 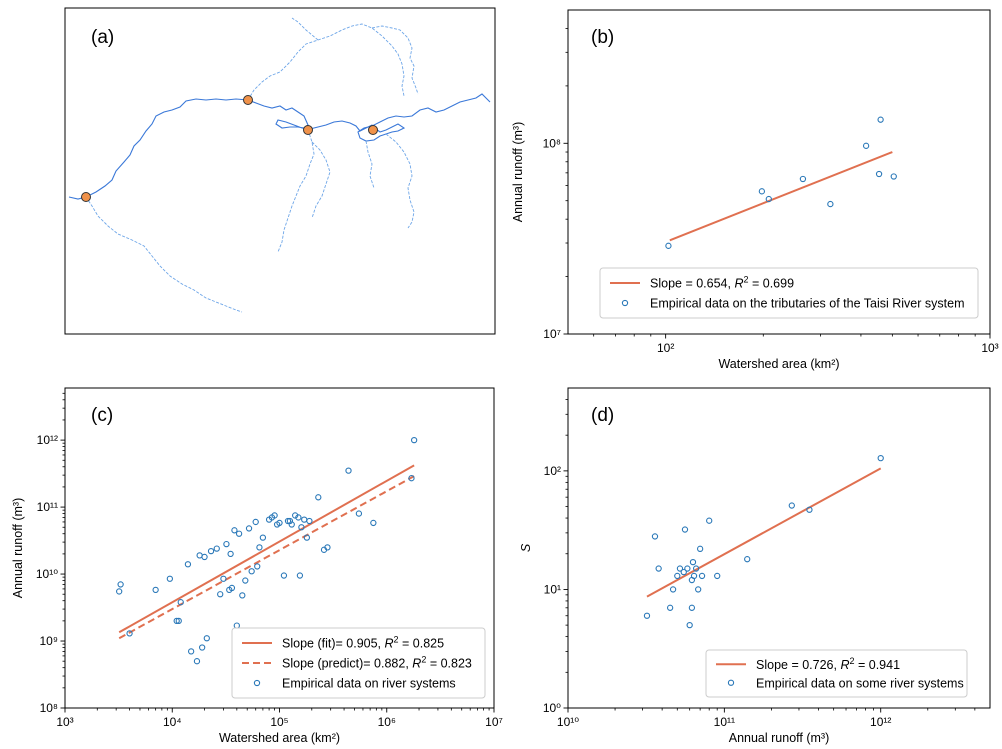 What do you see at coordinates (552, 334) in the screenshot?
I see `y-tick-label: 10⁷` at bounding box center [552, 334].